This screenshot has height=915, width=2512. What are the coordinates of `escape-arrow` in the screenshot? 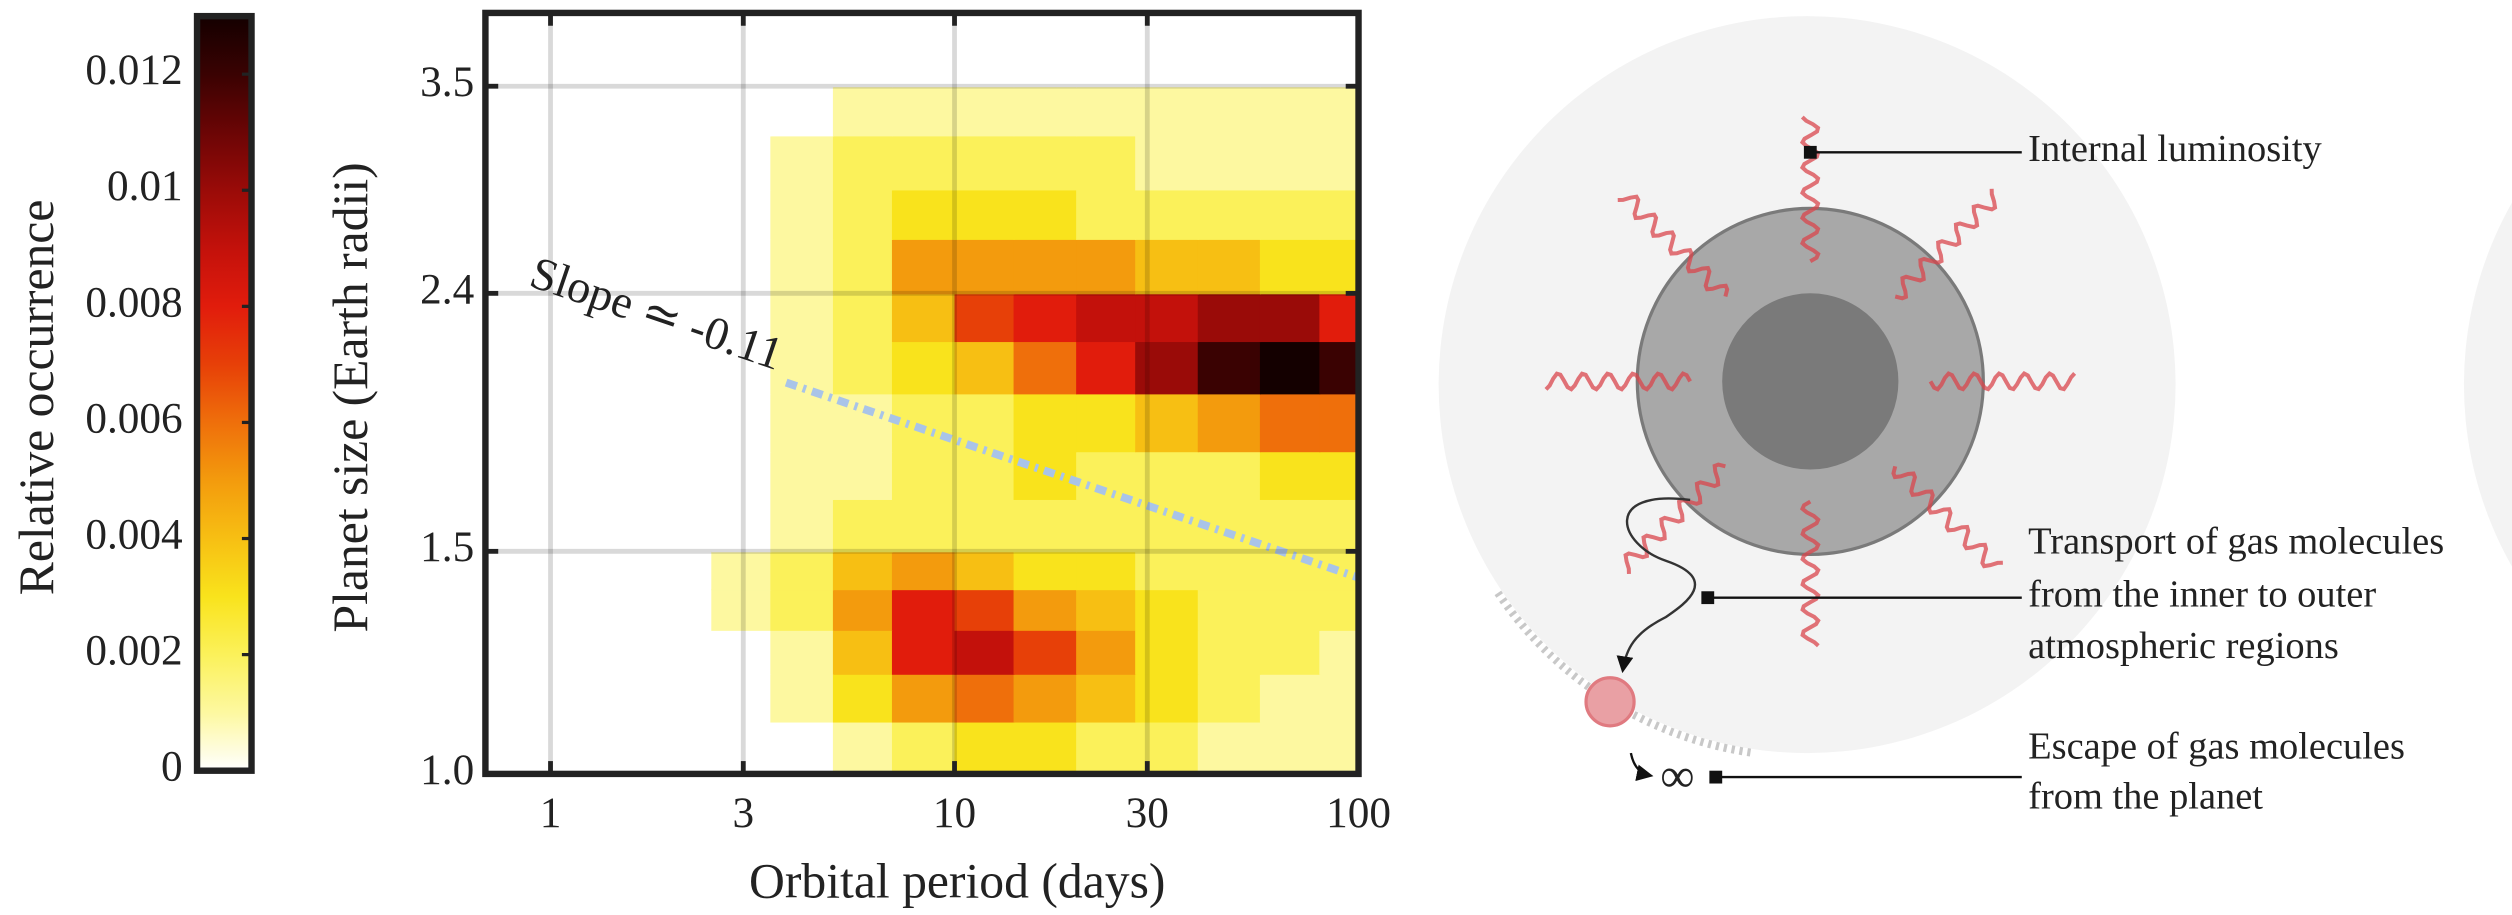 It's located at (1641, 767).